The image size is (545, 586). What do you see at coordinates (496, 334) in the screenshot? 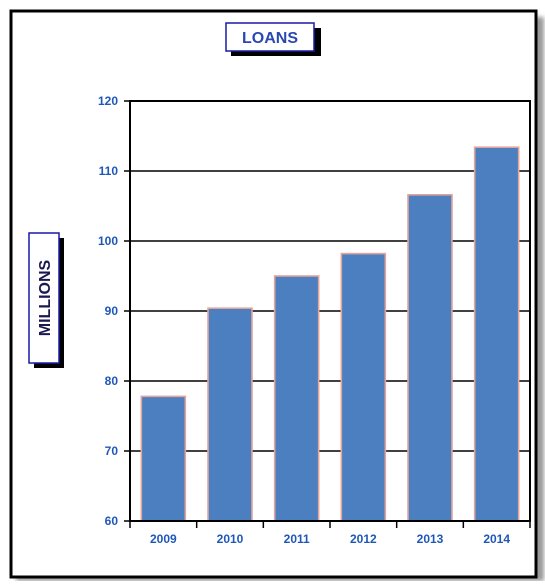
I see `bar-2014` at bounding box center [496, 334].